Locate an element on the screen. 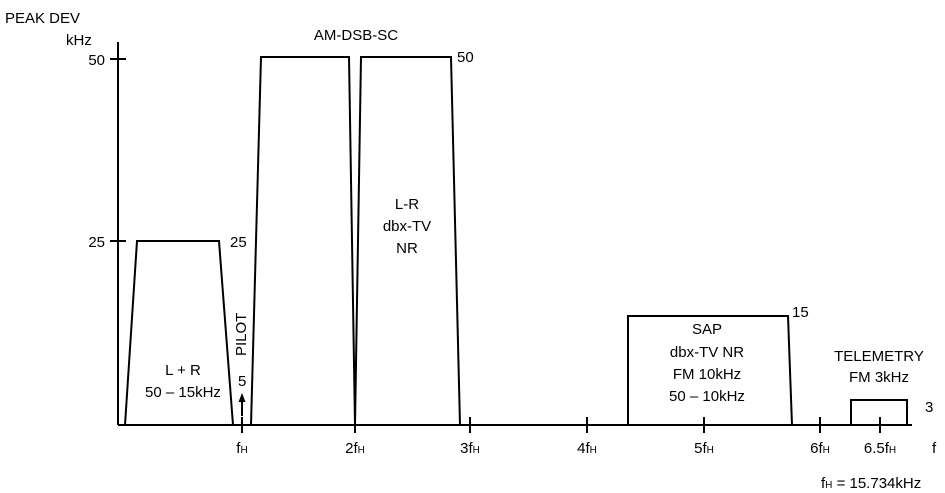  sap-band is located at coordinates (710, 370).